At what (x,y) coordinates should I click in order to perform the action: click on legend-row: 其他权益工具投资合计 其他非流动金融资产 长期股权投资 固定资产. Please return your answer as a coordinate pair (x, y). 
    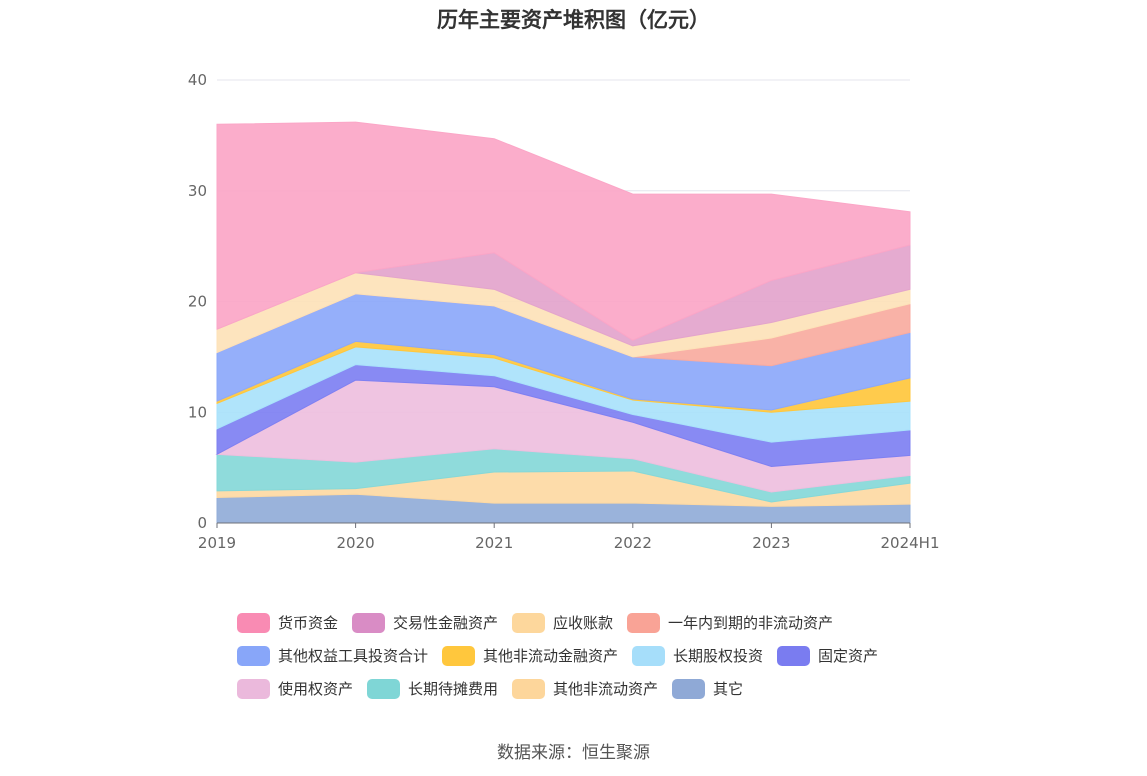
    Looking at the image, I should click on (587, 655).